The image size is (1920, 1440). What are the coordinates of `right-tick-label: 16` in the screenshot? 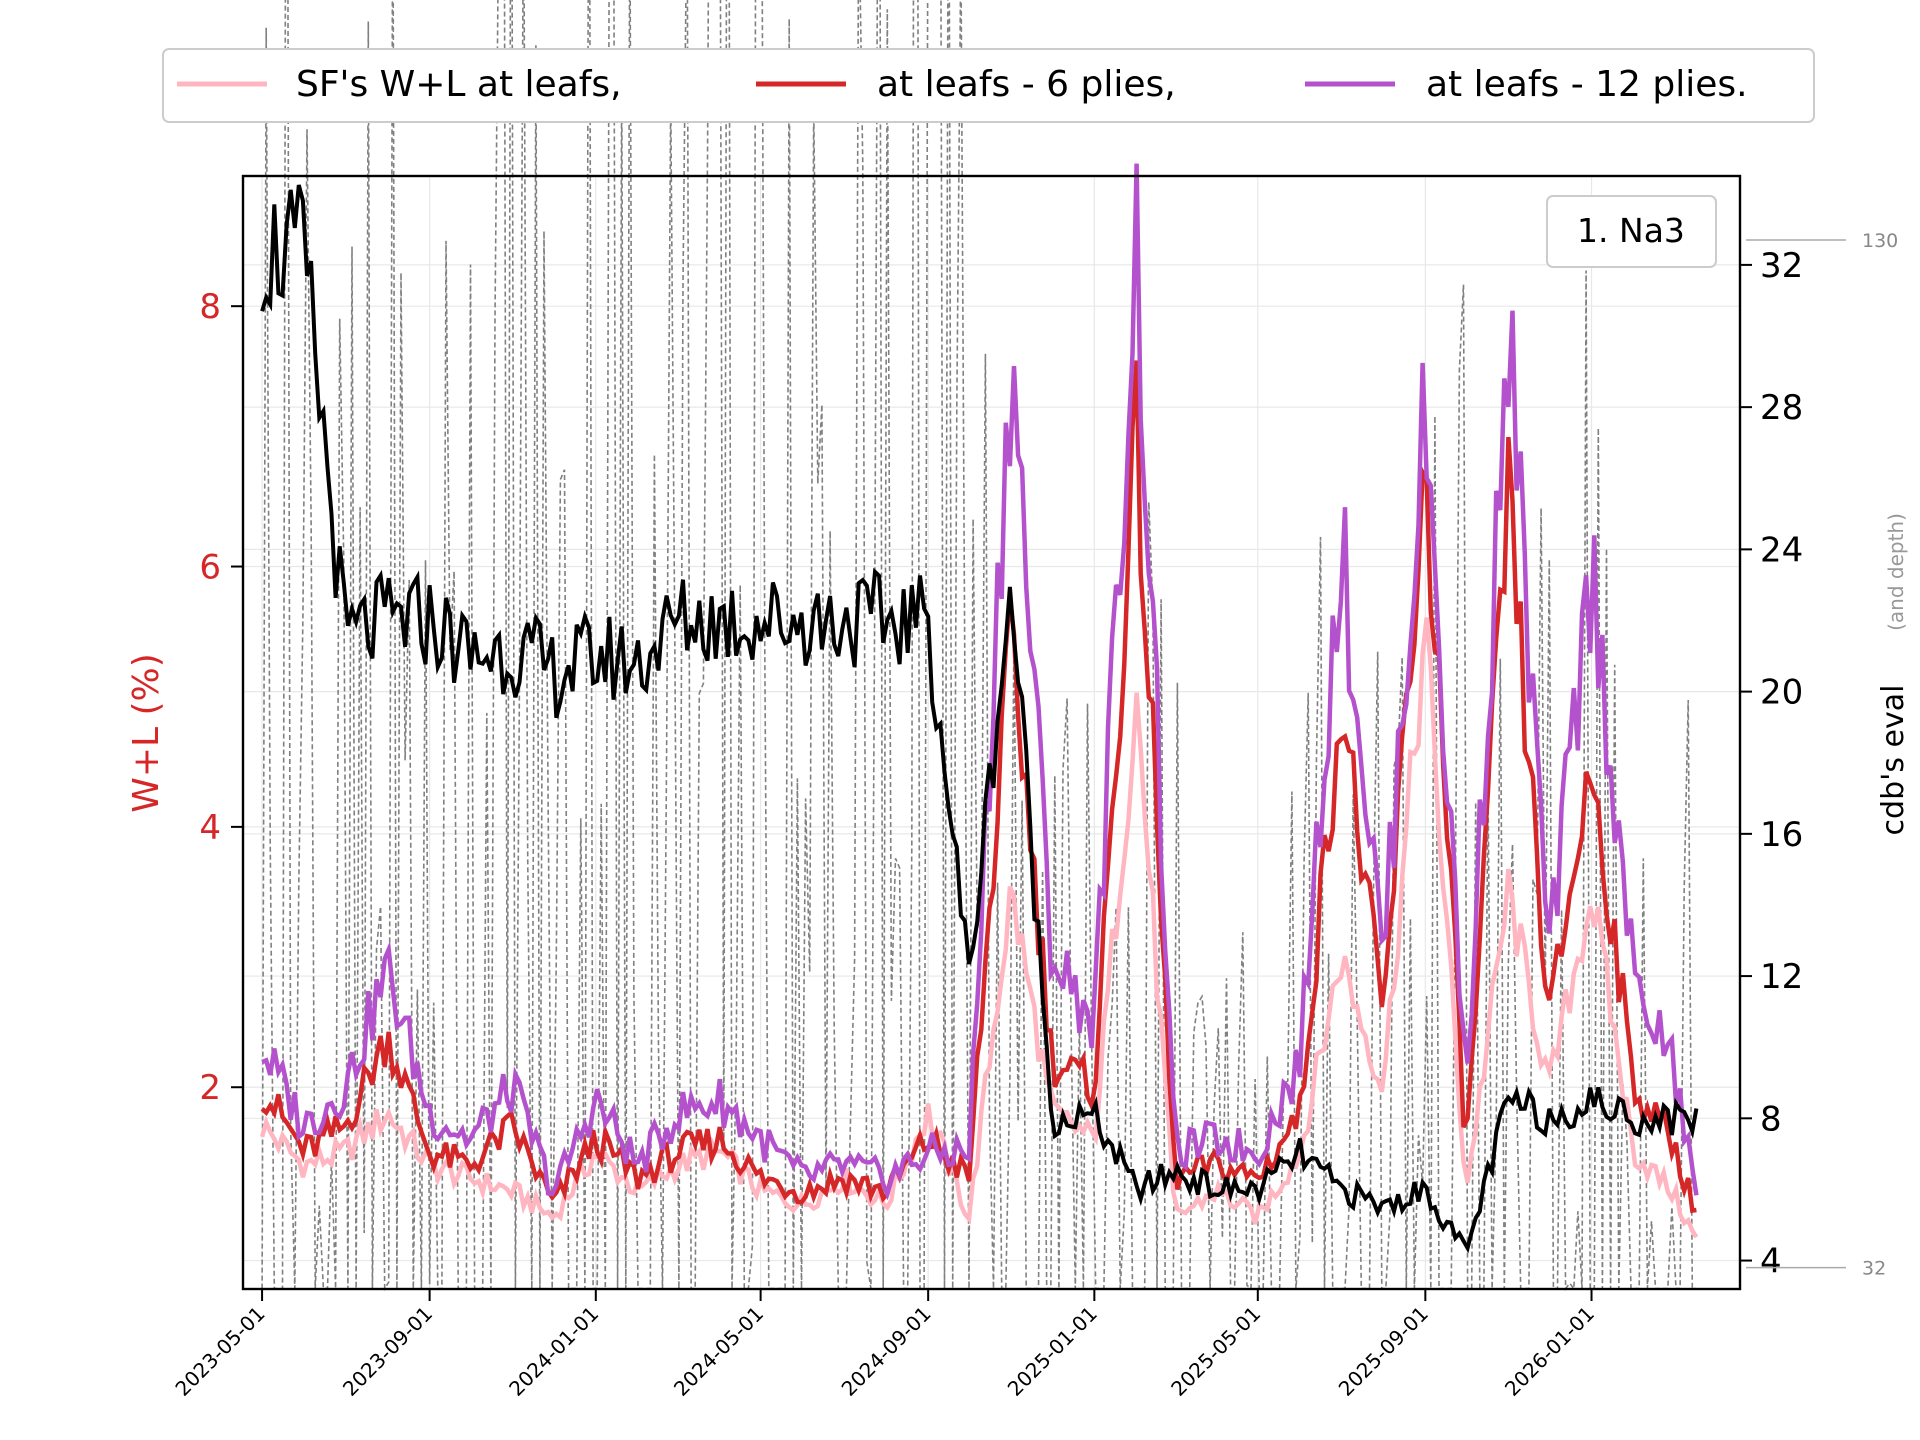 It's located at (1781, 835).